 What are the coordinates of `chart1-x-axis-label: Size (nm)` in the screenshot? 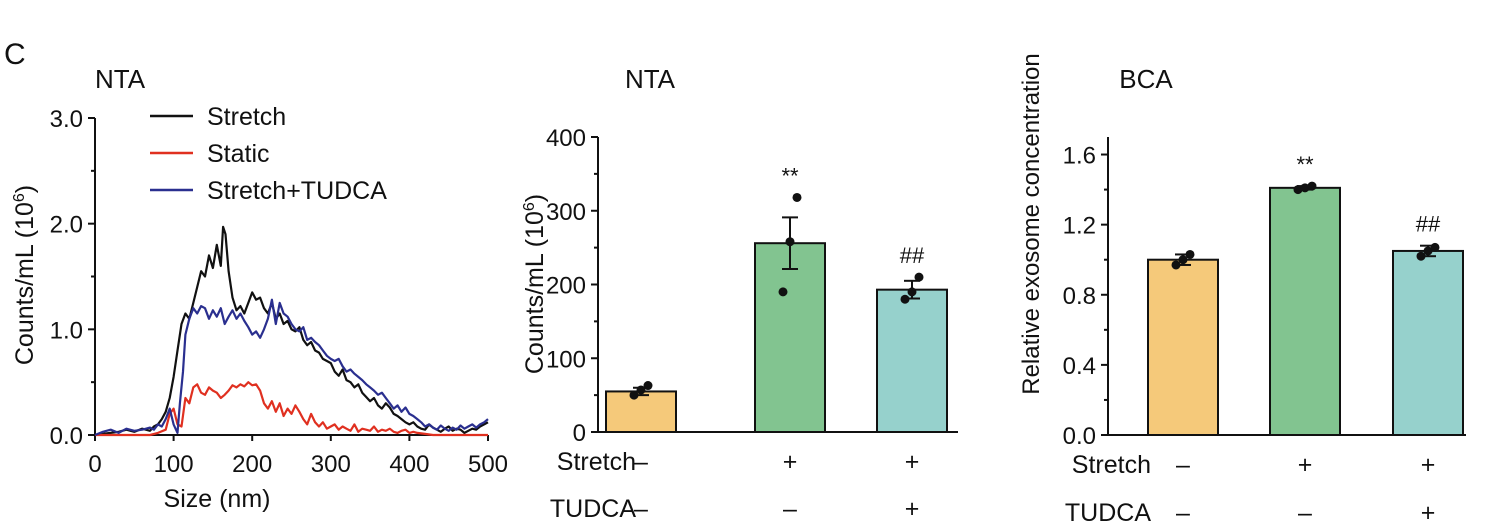 It's located at (217, 499).